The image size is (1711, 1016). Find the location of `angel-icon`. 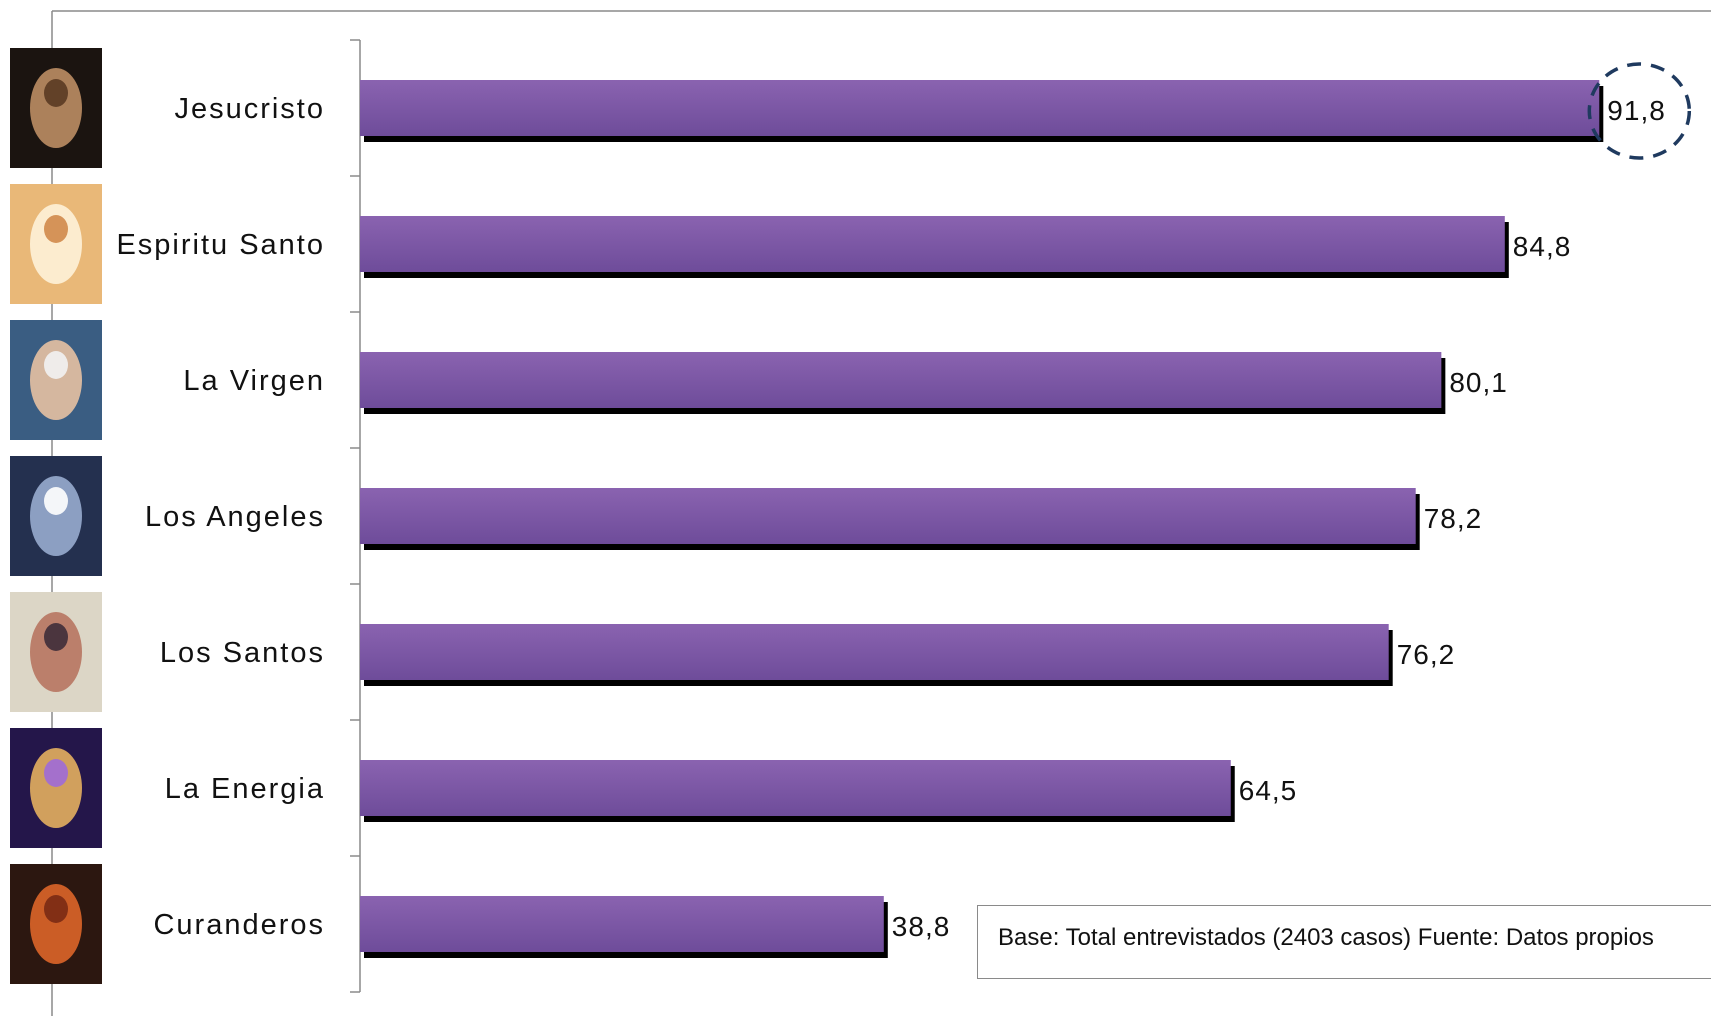

angel-icon is located at coordinates (56, 516).